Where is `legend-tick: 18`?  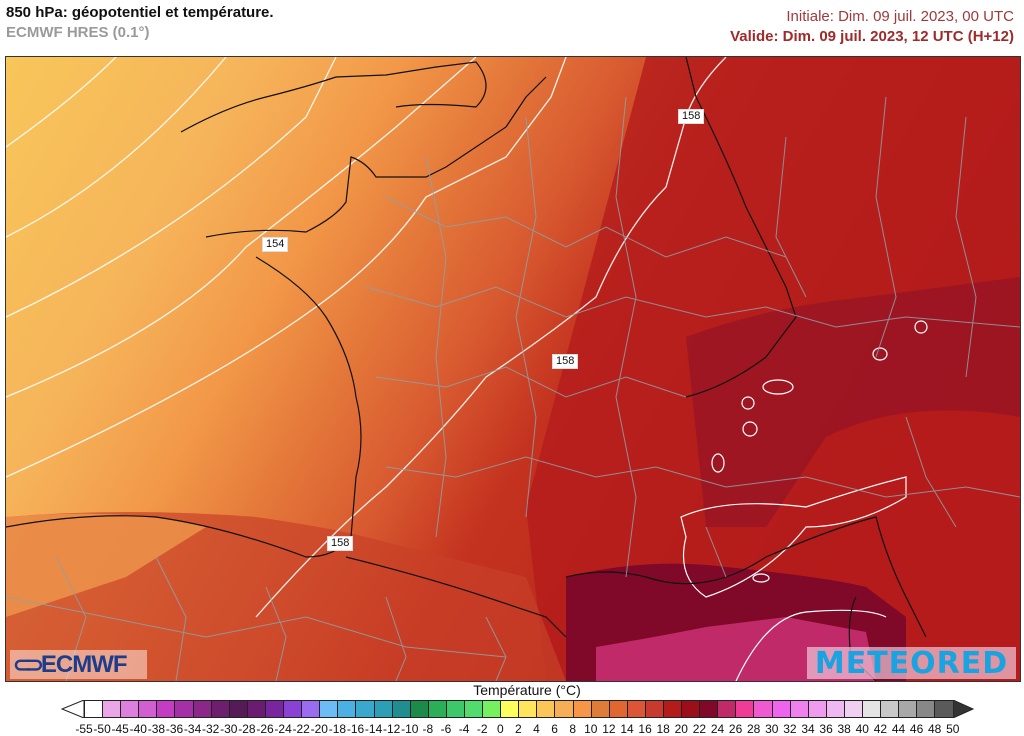 legend-tick: 18 is located at coordinates (663, 729).